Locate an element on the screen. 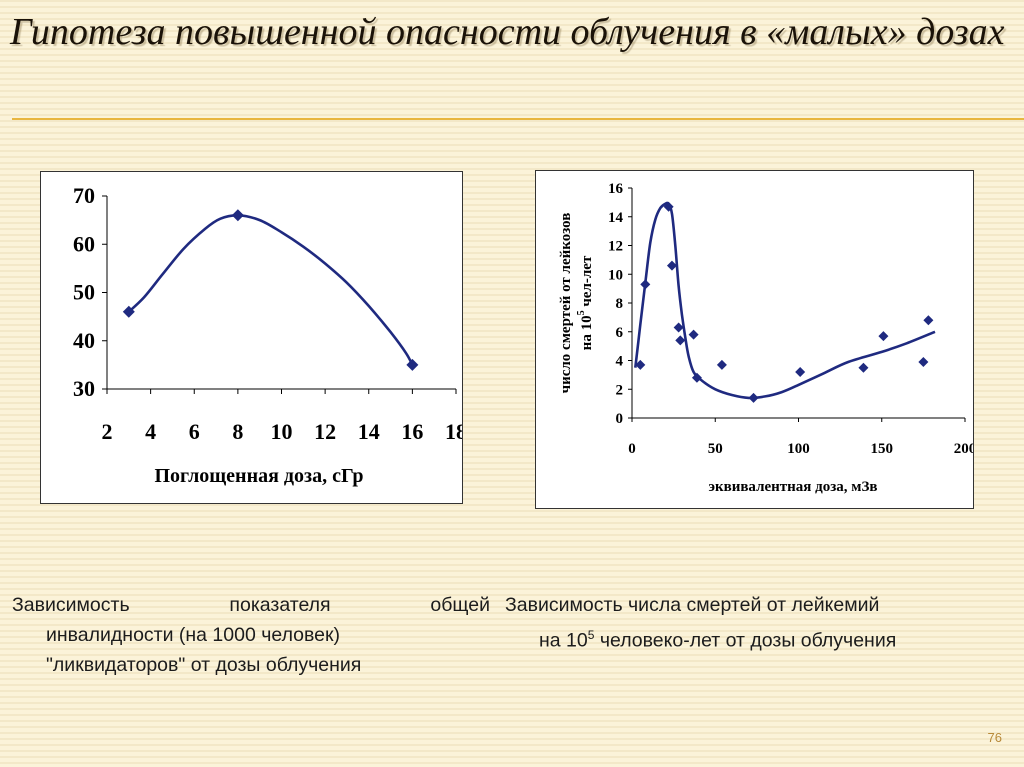 This screenshot has height=767, width=1024. y-tick-label: 16 is located at coordinates (616, 189).